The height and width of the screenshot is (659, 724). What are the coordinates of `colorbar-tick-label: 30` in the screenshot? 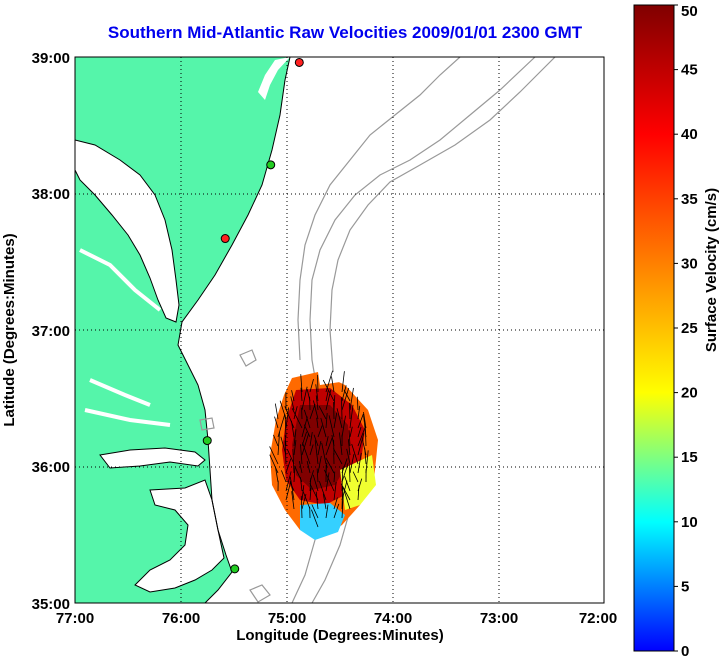 It's located at (689, 263).